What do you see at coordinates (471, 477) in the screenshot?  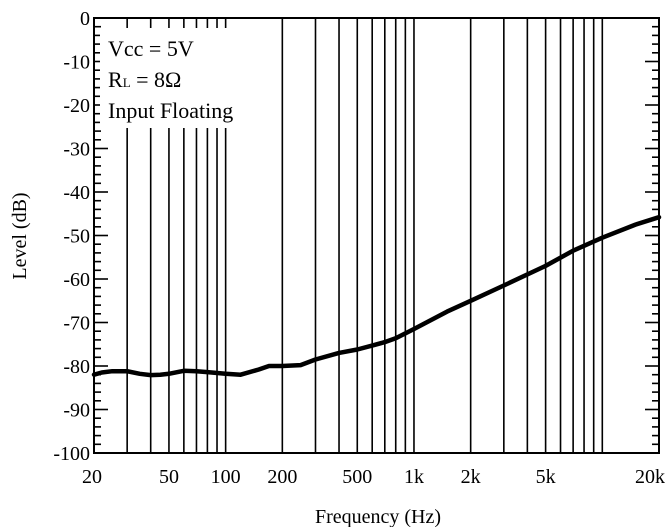 I see `x-tick-label: 2k` at bounding box center [471, 477].